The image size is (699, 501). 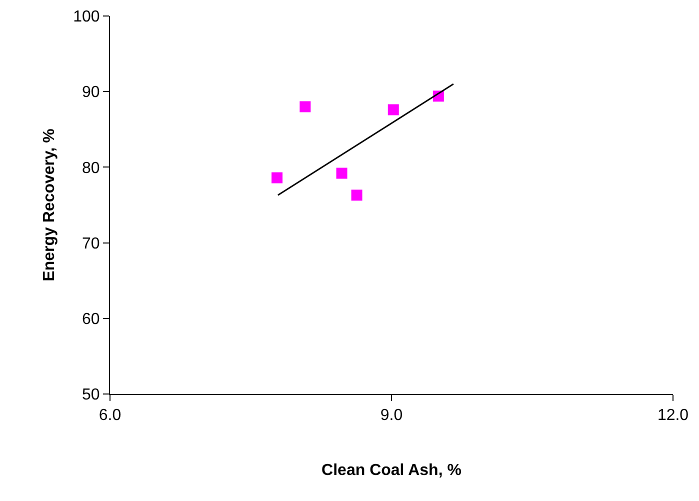 What do you see at coordinates (673, 415) in the screenshot?
I see `x-tick-label: 12.0` at bounding box center [673, 415].